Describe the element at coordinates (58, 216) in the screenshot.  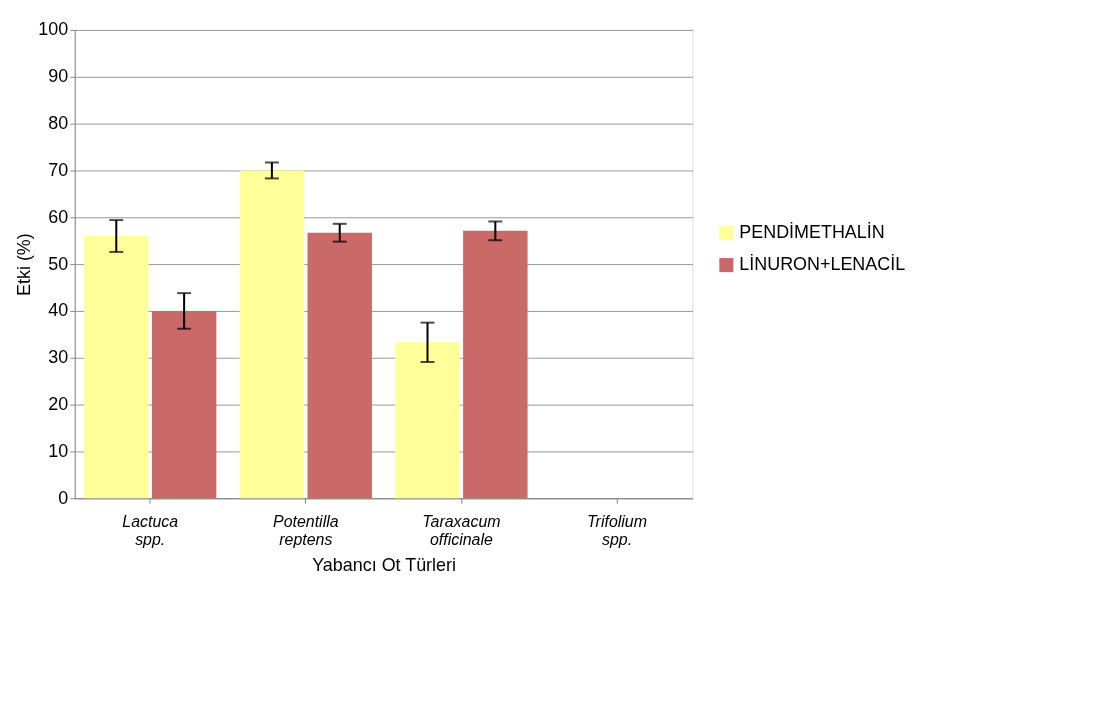
I see `y-tick-label: 60` at that location.